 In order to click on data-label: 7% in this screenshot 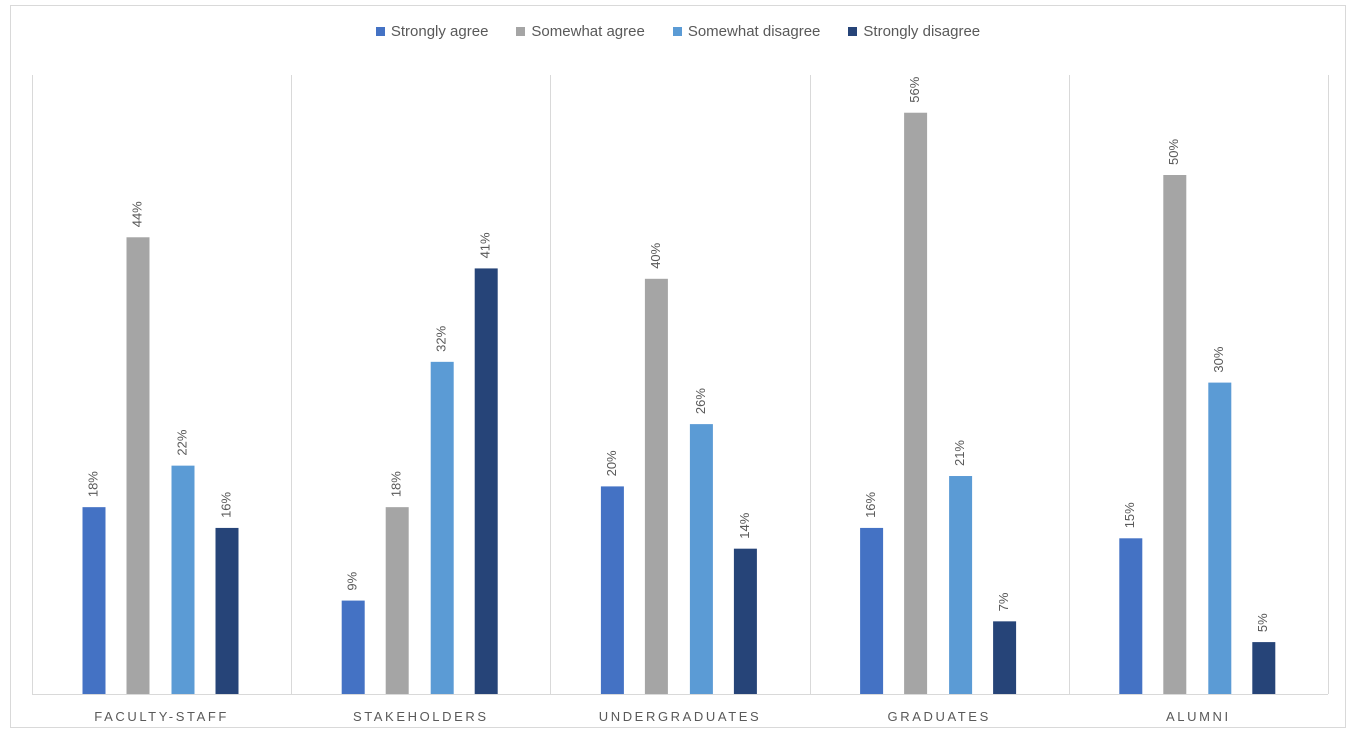, I will do `click(1003, 601)`.